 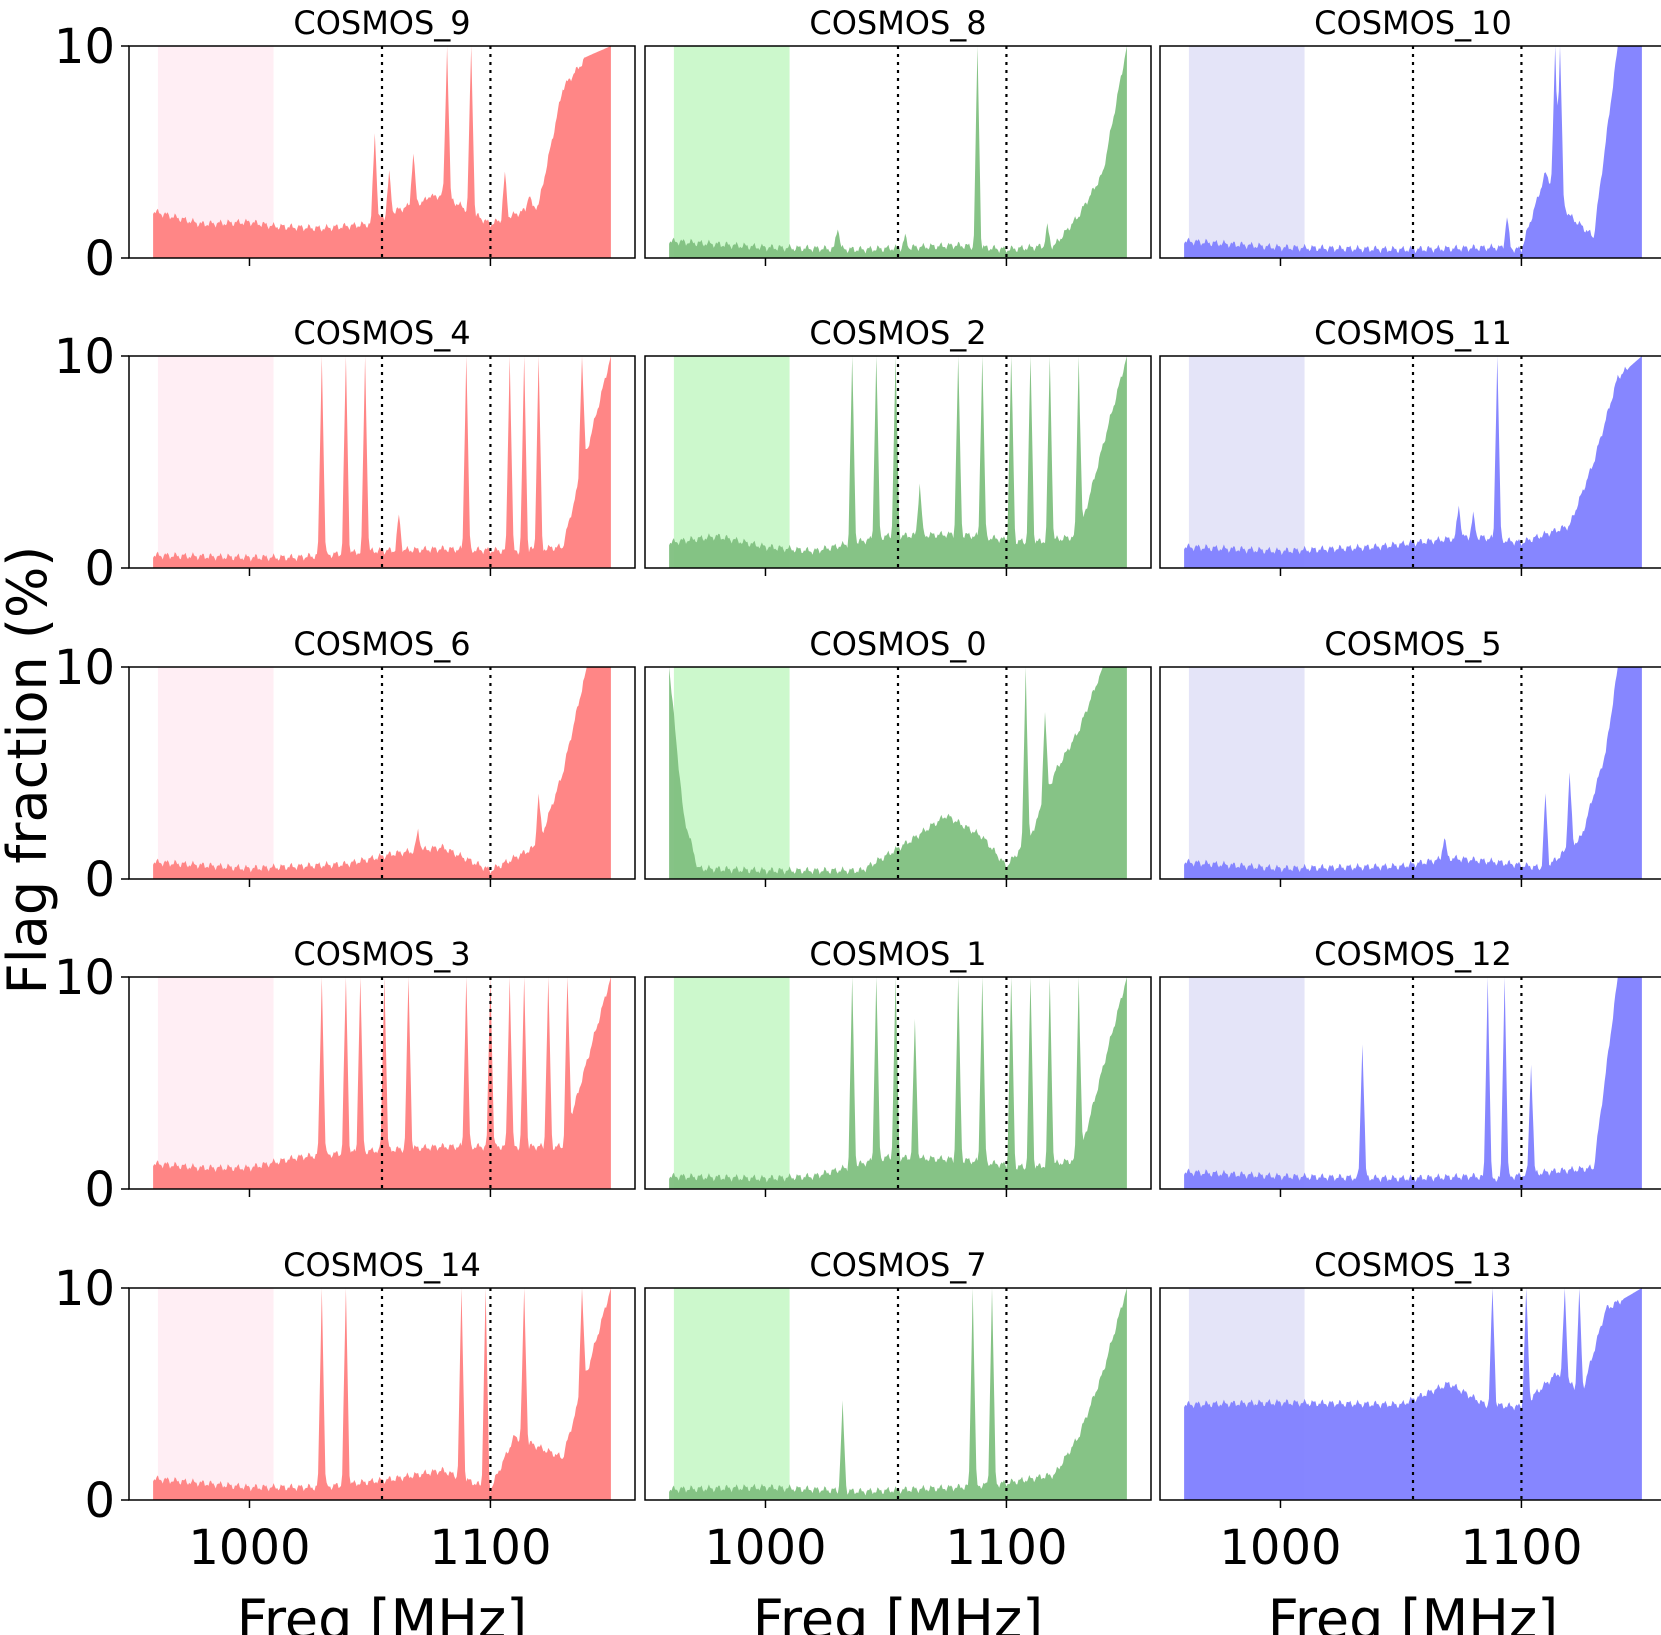 I want to click on panel-title: COSMOS_8, so click(x=897, y=23).